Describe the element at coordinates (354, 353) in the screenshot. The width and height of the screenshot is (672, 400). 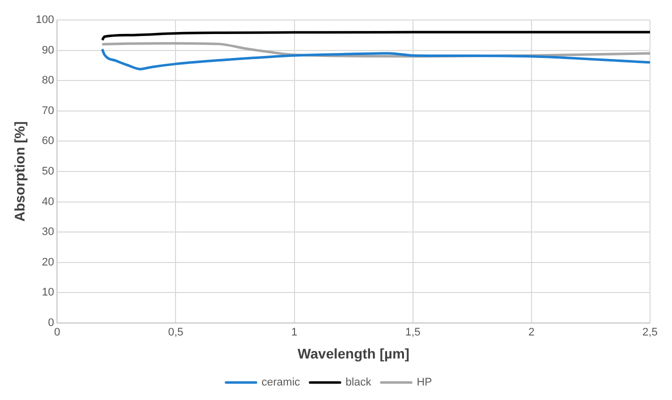
I see `x-axis-title: Wavelength [µm]` at that location.